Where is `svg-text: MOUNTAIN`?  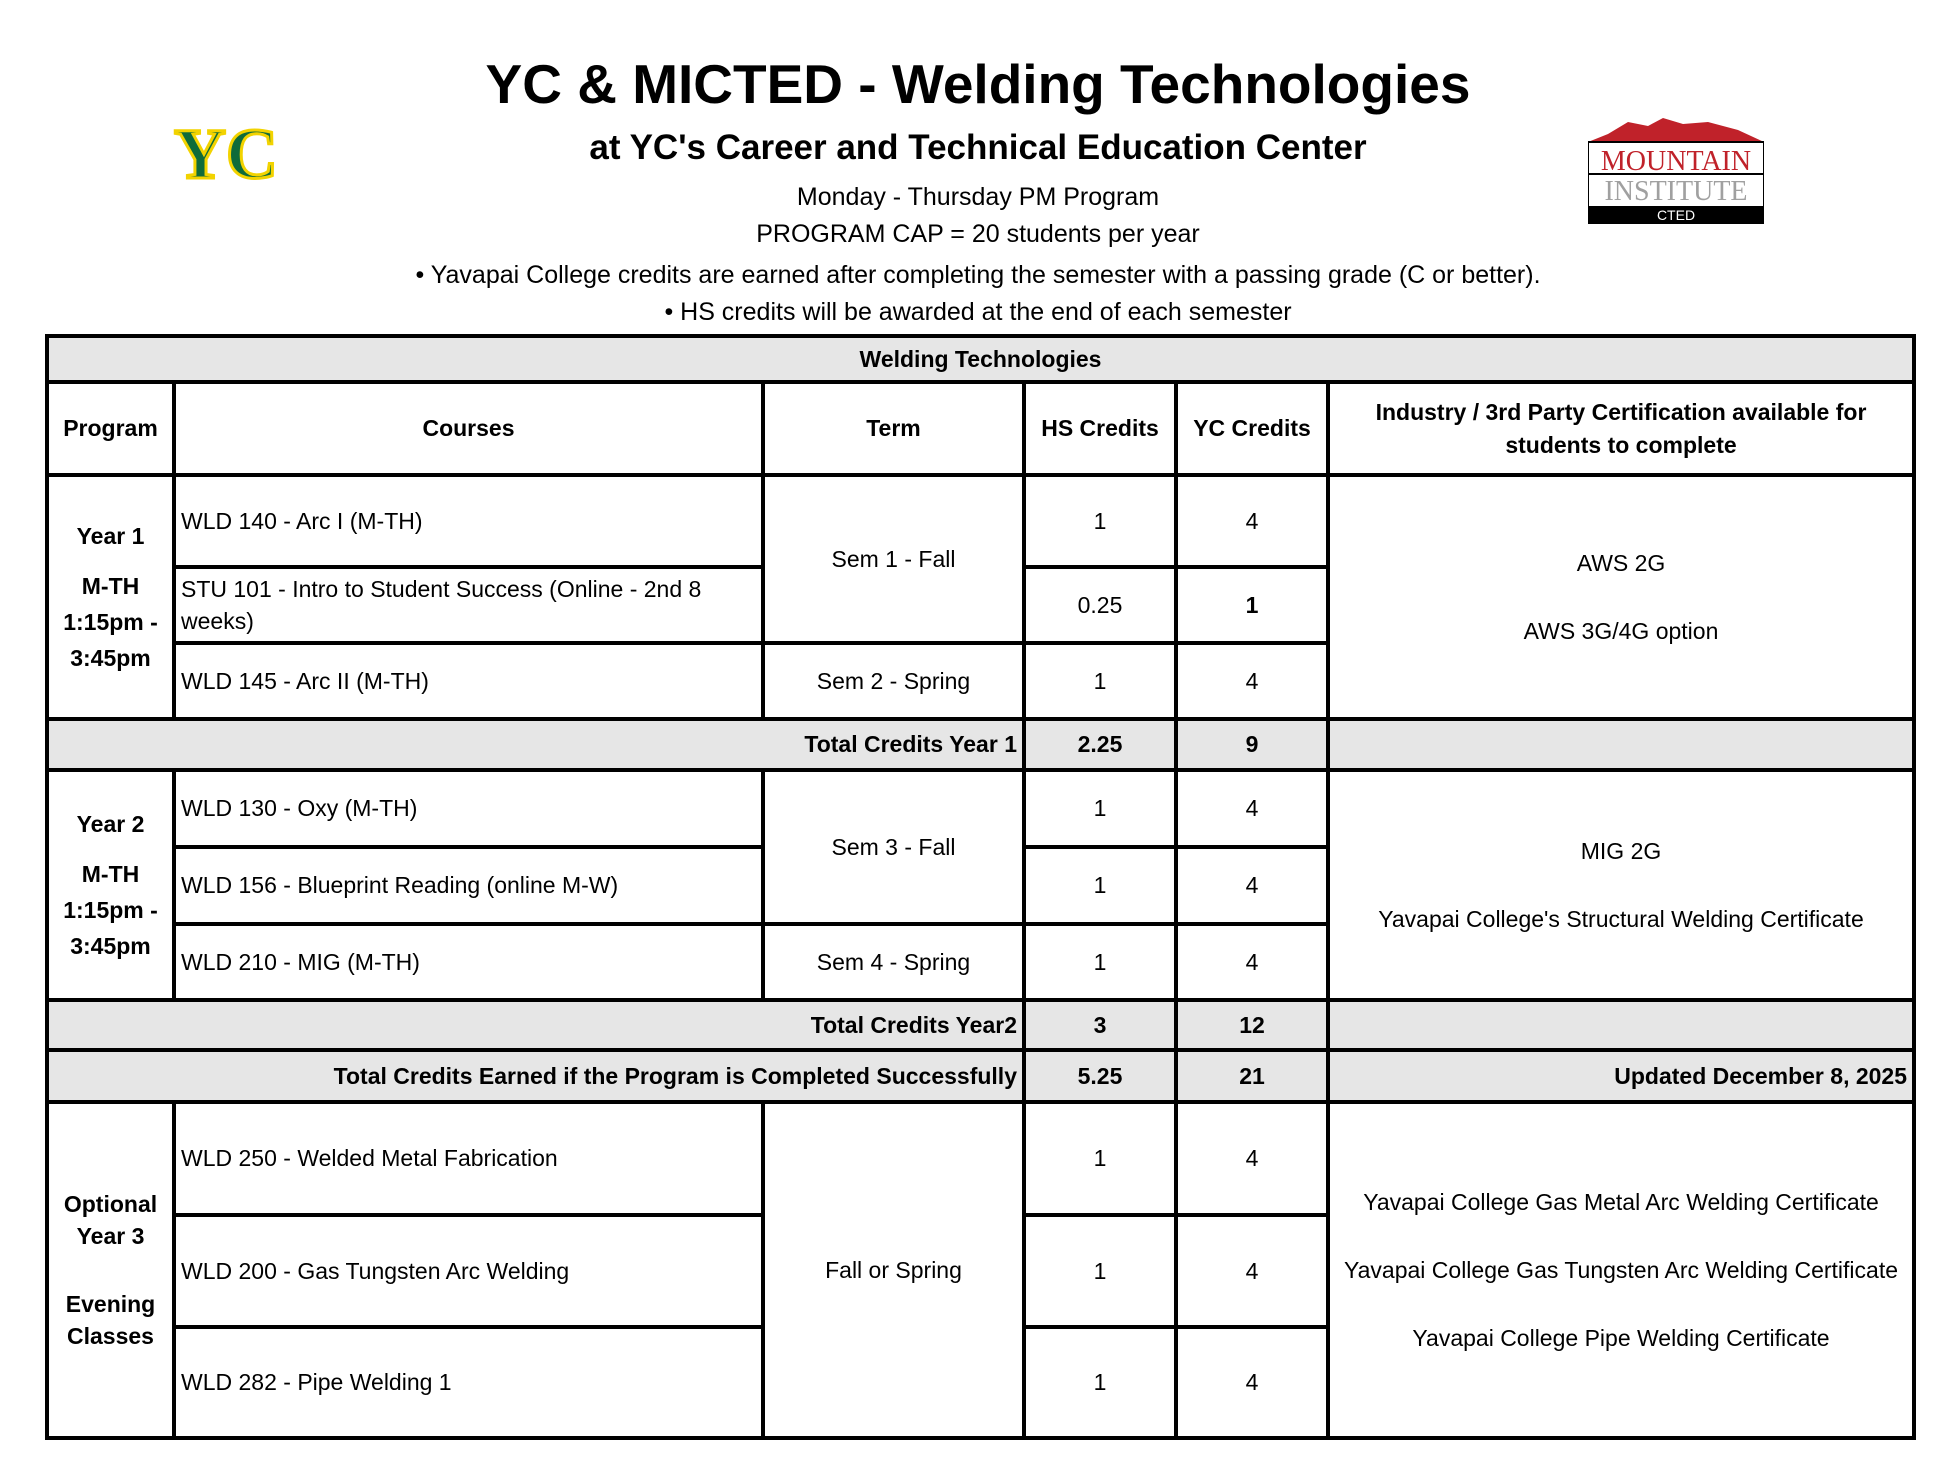
svg-text: MOUNTAIN is located at coordinates (1676, 161).